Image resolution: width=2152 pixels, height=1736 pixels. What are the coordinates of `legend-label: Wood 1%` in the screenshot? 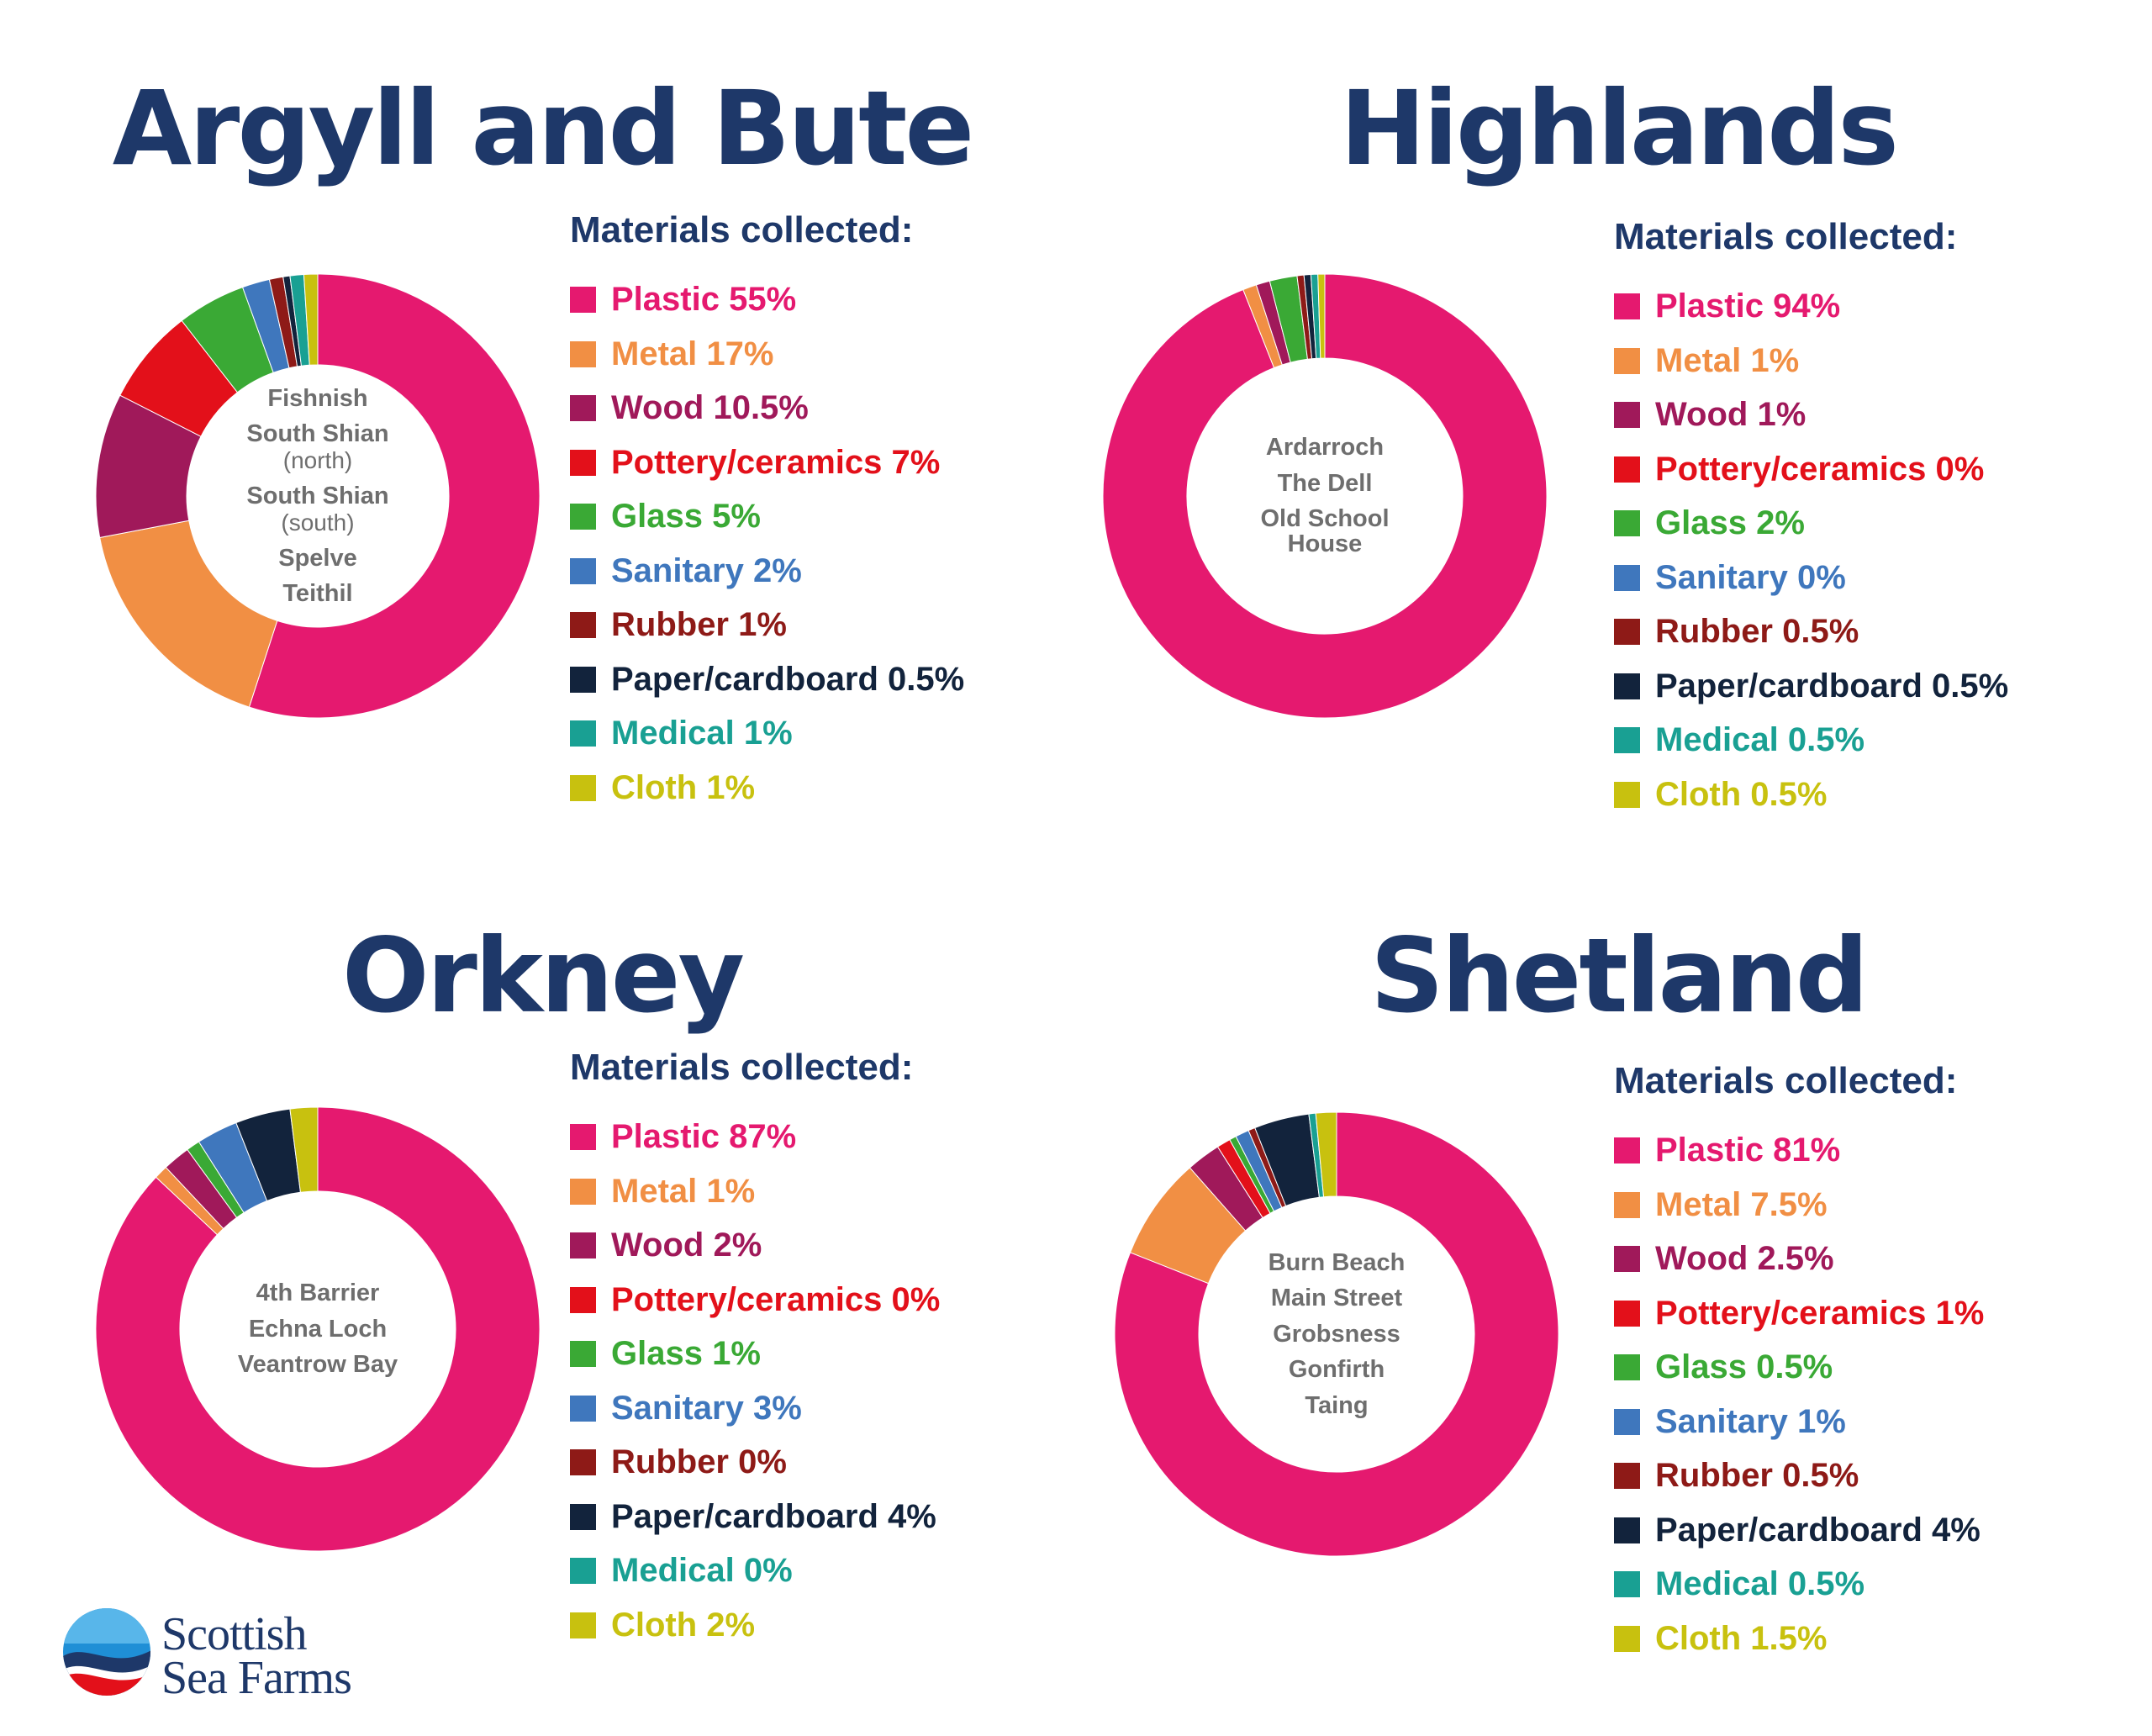 It's located at (1731, 415).